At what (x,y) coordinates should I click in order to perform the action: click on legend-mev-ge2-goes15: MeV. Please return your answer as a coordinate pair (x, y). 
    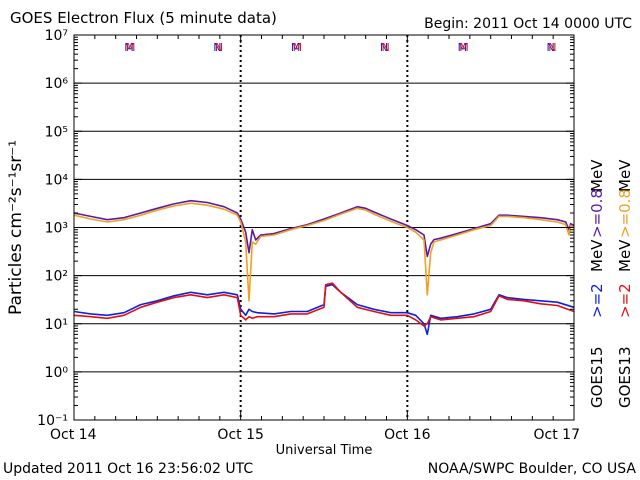
    Looking at the image, I should click on (597, 255).